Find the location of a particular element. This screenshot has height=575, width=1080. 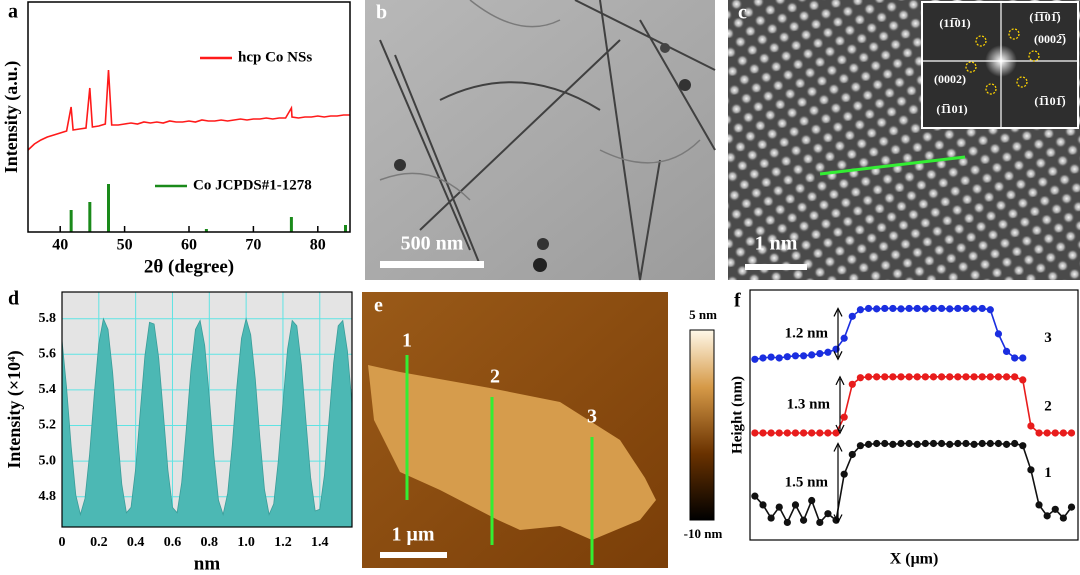

y-axis-label: Intensity (a.u.) is located at coordinates (11, 117).